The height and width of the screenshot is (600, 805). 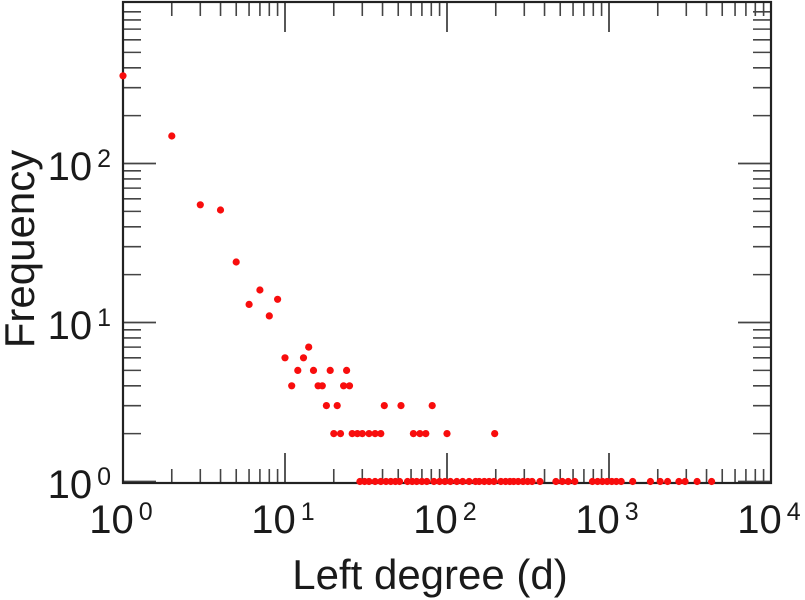 I want to click on x-tick-label: 10 4, so click(x=769, y=520).